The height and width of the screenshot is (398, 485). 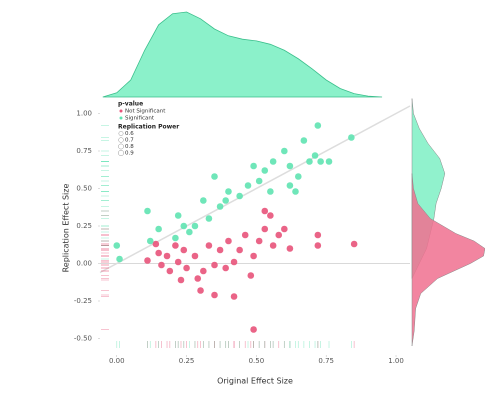 What do you see at coordinates (257, 361) in the screenshot?
I see `x-tick-label: 0.50` at bounding box center [257, 361].